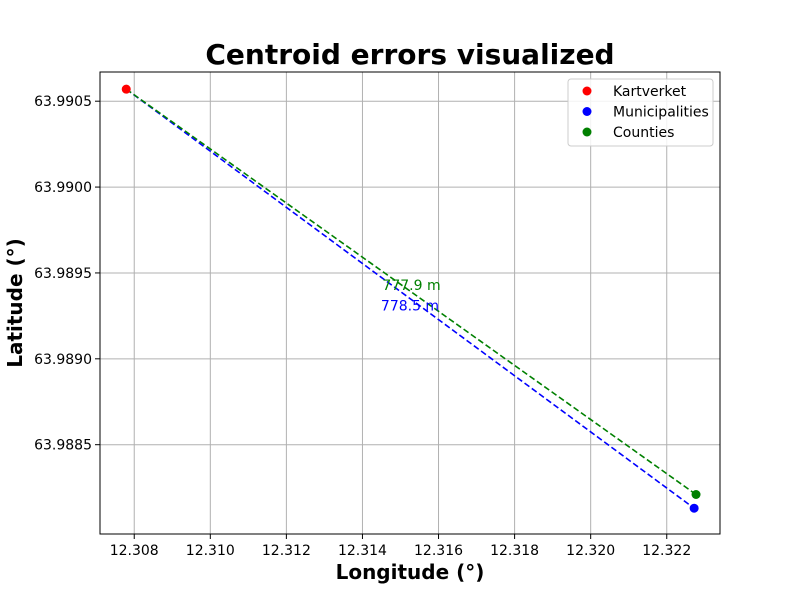 The image size is (800, 600). What do you see at coordinates (666, 551) in the screenshot?
I see `x-tick-label: 12.322` at bounding box center [666, 551].